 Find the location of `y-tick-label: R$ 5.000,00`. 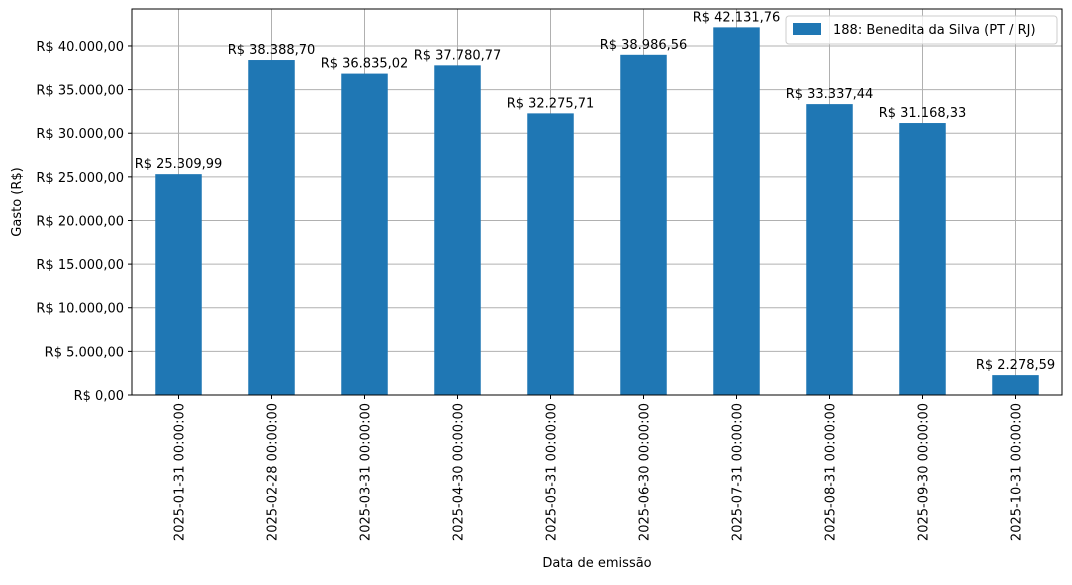

y-tick-label: R$ 5.000,00 is located at coordinates (84, 352).